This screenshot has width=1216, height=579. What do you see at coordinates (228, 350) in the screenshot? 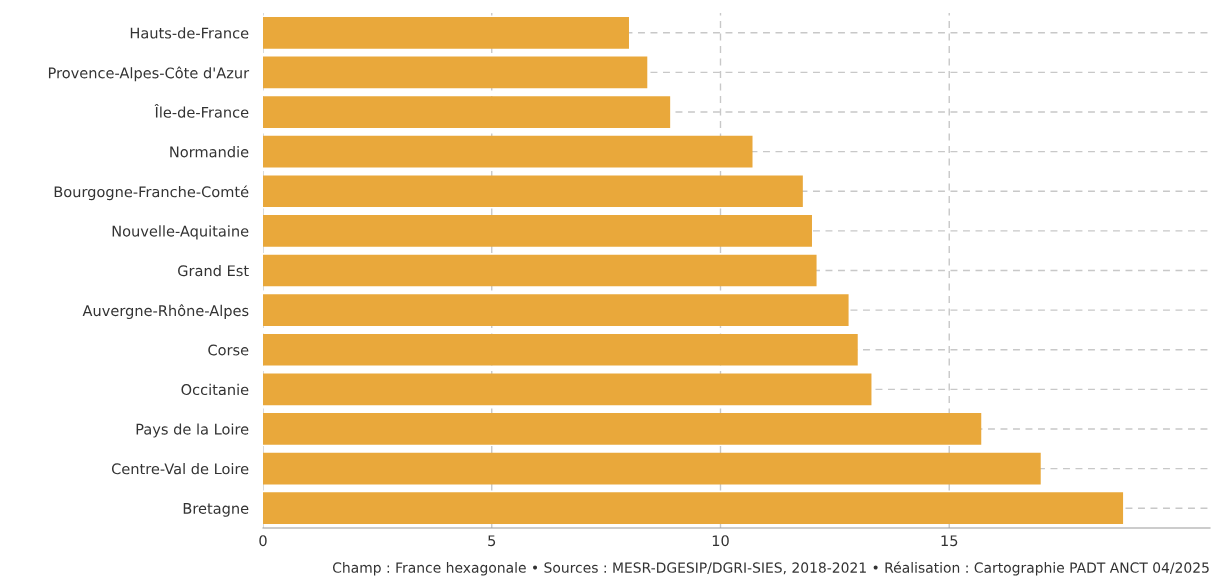
I see `y-tick-label: Corse` at bounding box center [228, 350].